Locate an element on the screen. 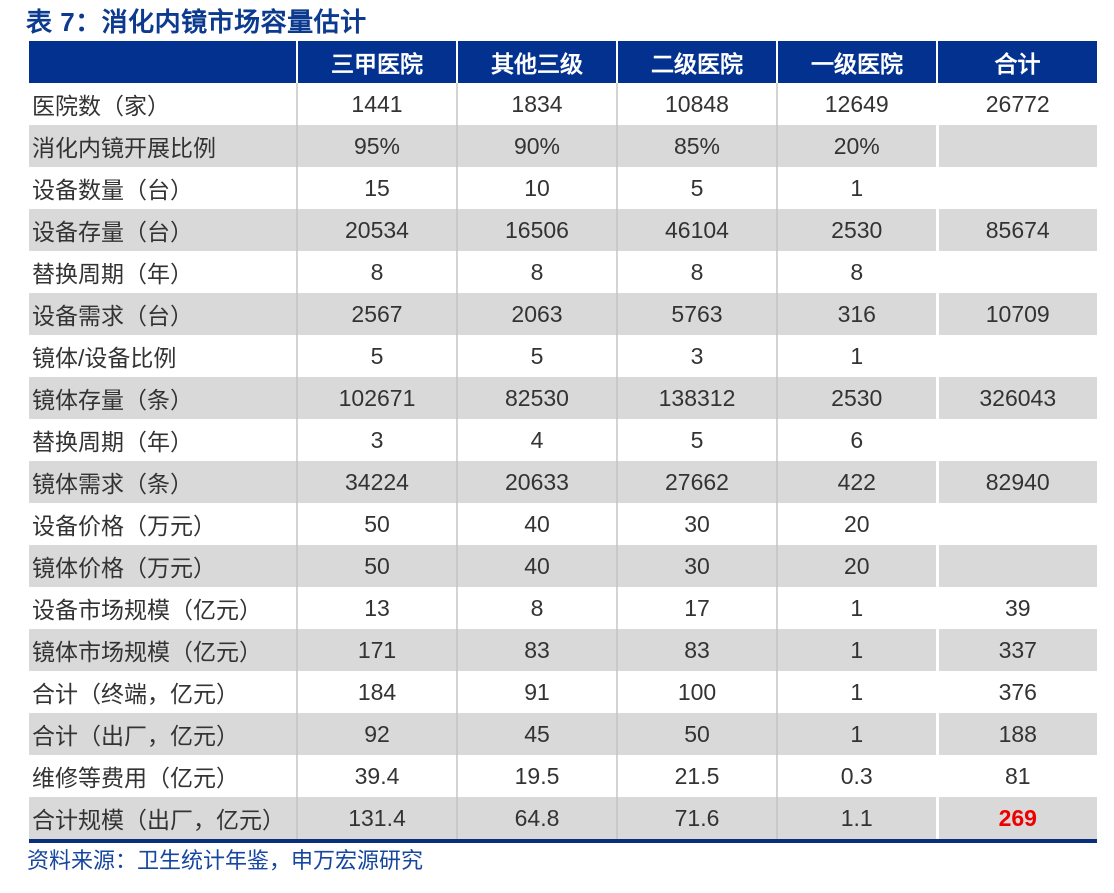 The image size is (1114, 893). row-label: 镜体市场规模（亿元） is located at coordinates (163, 650).